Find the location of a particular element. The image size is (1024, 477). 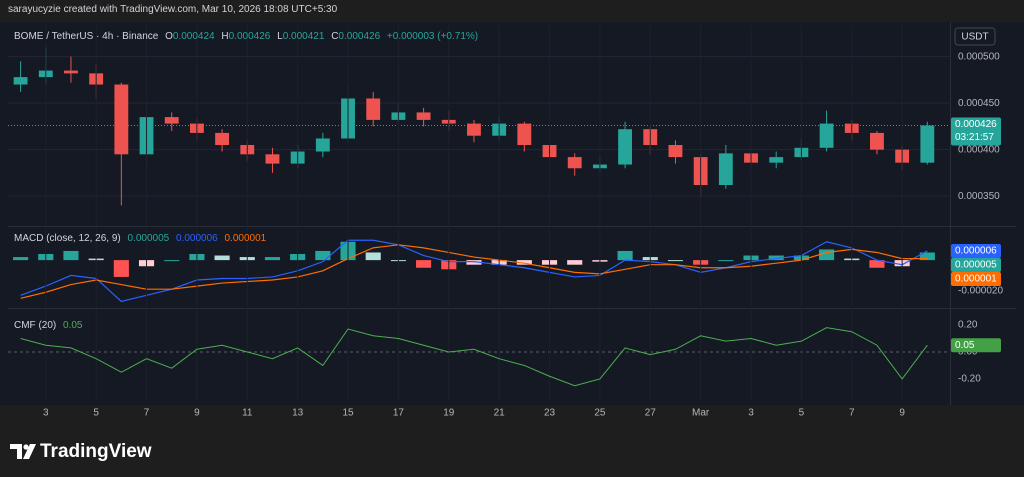

change: +0.000003 (+0.71%) is located at coordinates (432, 36).